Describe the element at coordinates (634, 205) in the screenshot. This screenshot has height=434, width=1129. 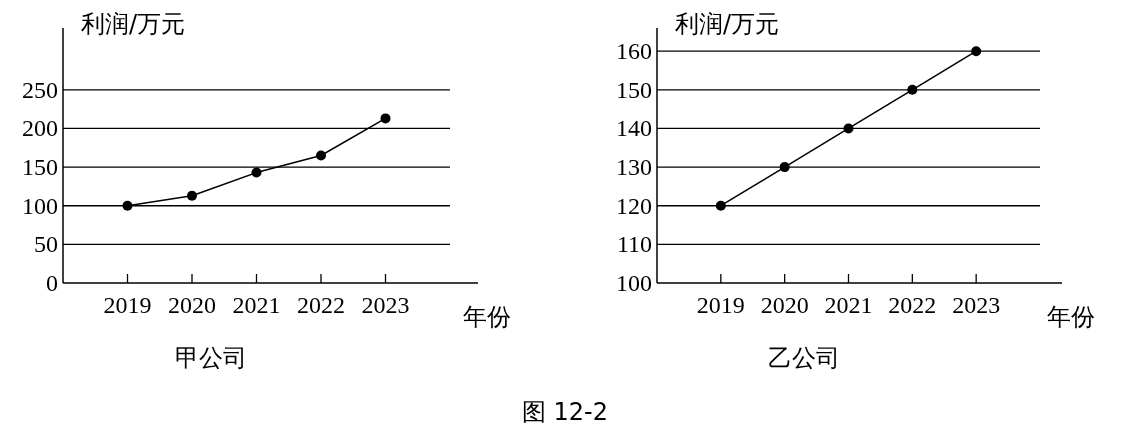
I see `y-tick-label: 120` at that location.